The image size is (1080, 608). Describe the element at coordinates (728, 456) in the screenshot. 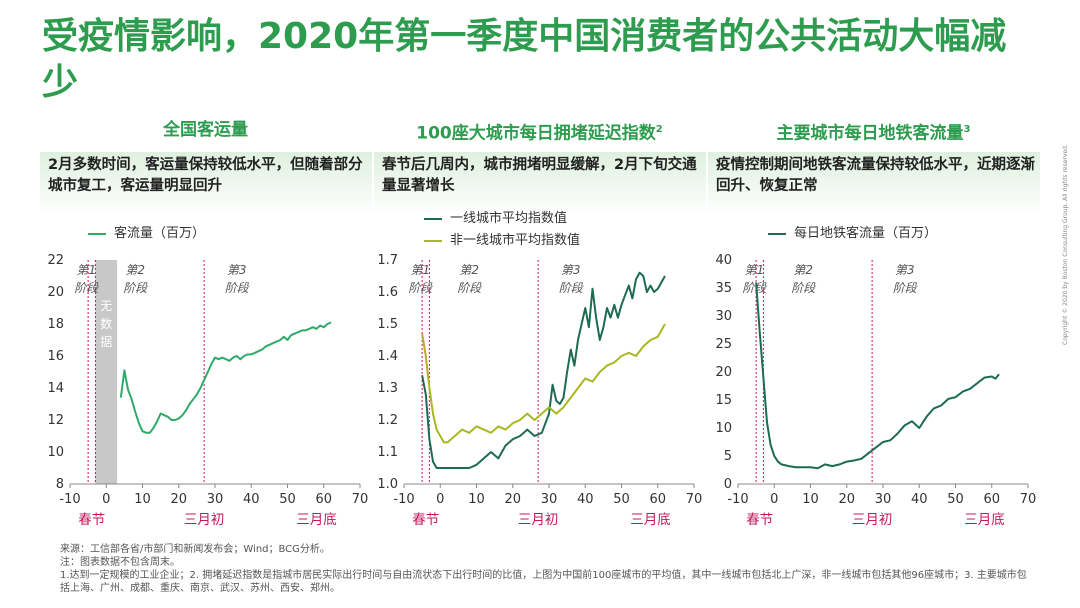

I see `y-tick-label: 5` at that location.